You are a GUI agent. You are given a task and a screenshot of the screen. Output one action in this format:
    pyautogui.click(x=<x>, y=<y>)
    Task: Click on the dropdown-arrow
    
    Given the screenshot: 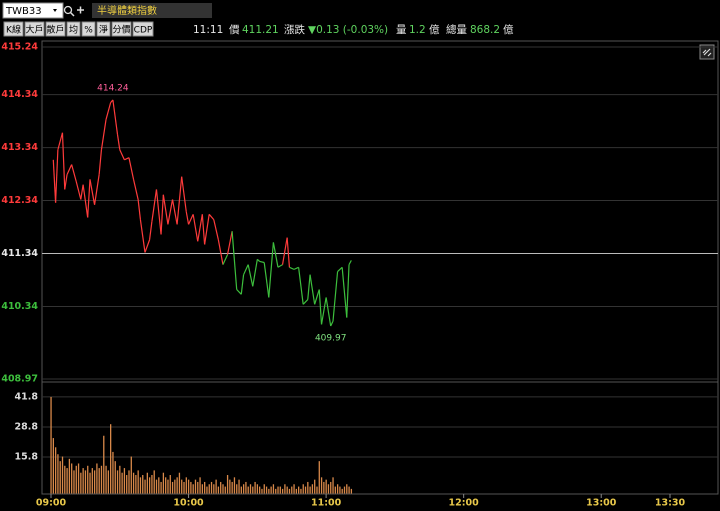 What is the action you would take?
    pyautogui.click(x=55, y=10)
    